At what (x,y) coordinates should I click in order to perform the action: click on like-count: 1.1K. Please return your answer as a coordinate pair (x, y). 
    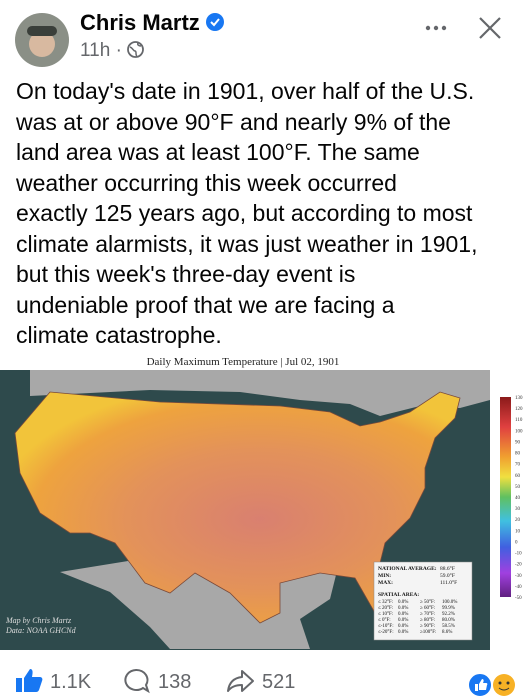
    Looking at the image, I should click on (71, 682).